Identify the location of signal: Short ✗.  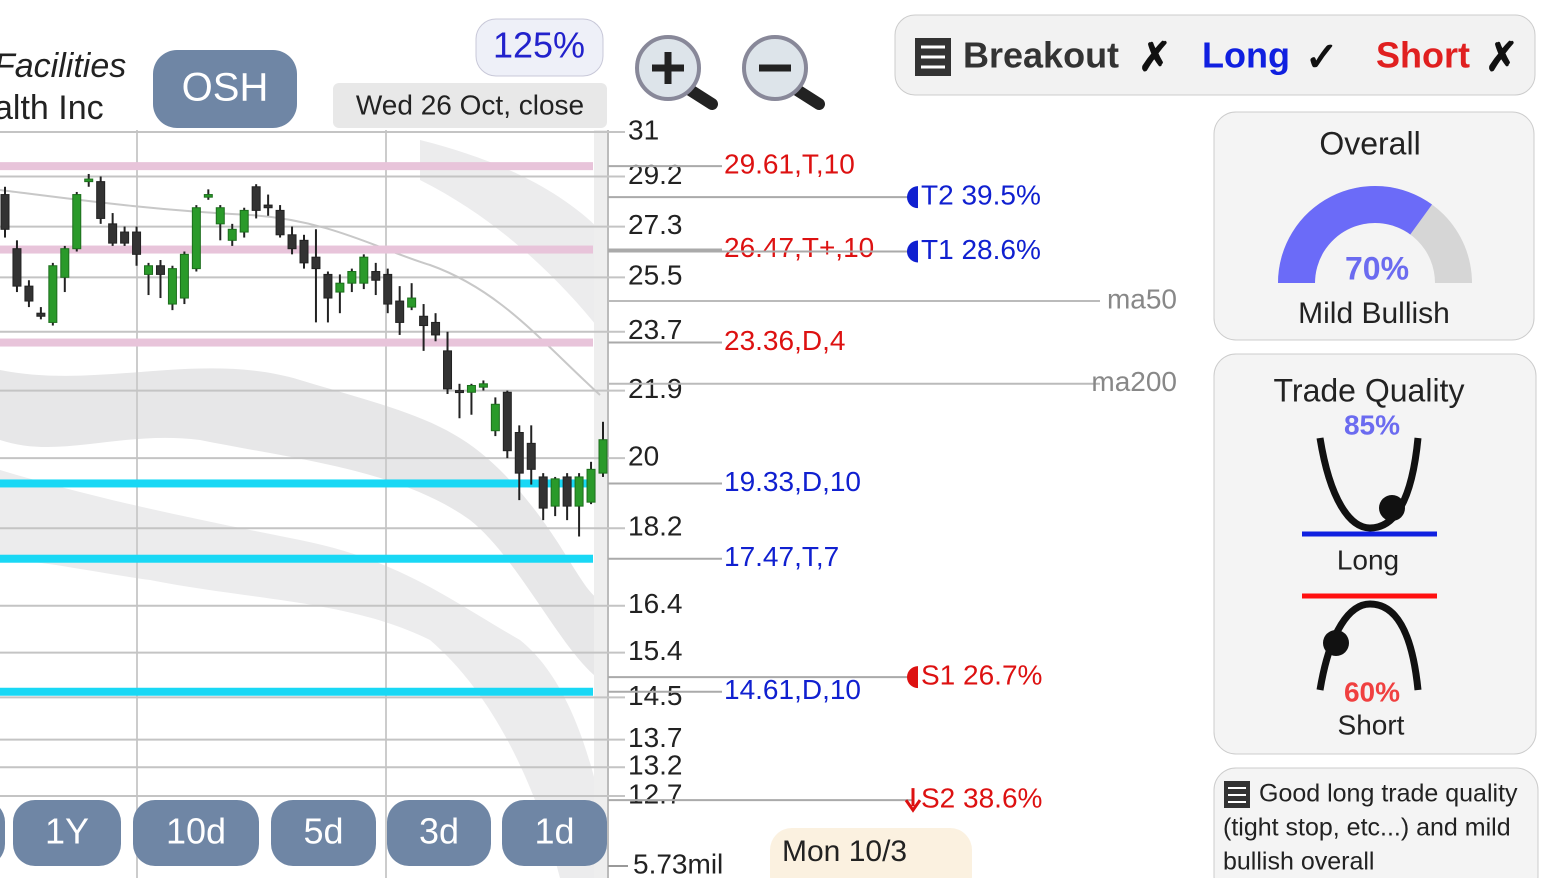
(1447, 57).